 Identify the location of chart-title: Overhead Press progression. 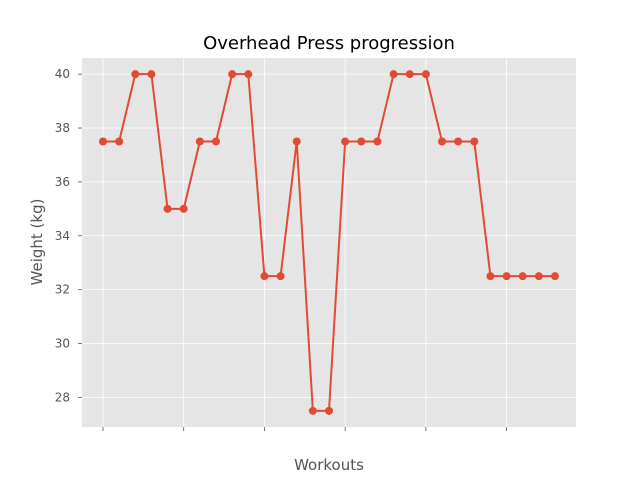
(329, 43).